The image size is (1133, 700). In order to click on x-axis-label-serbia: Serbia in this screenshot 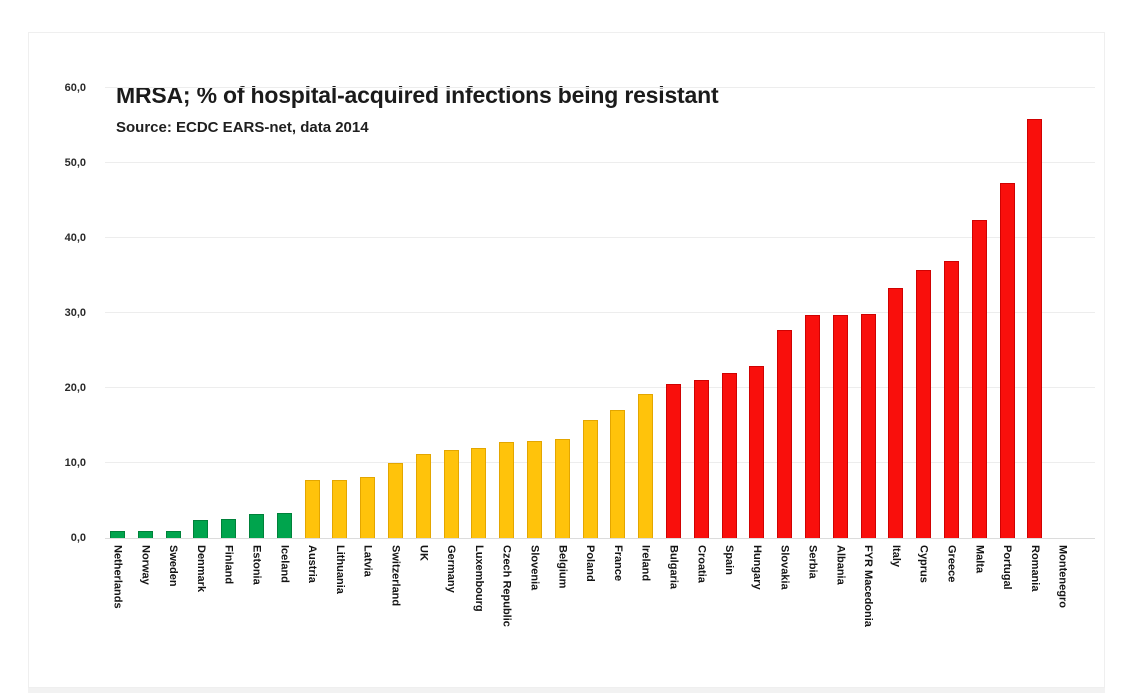, I will do `click(812, 562)`.